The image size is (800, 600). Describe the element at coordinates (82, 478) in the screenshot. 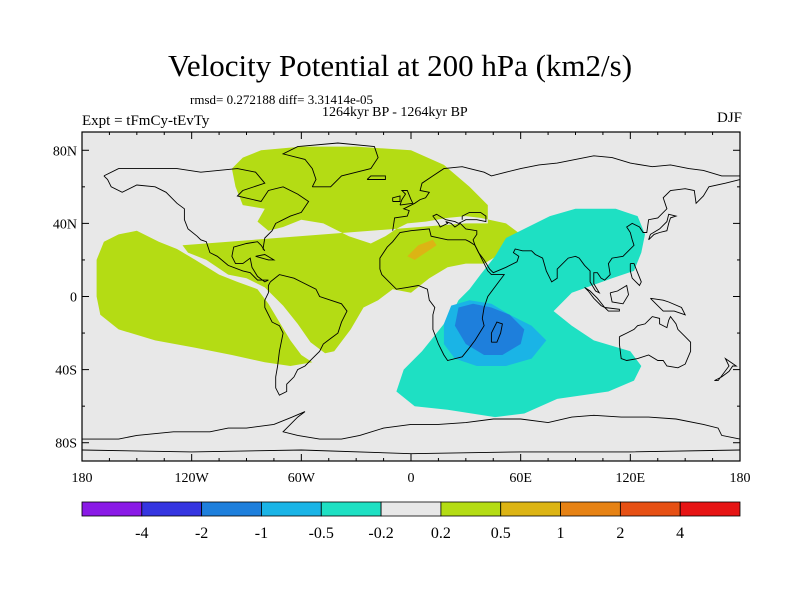

I see `x-tick-label-0: 180` at that location.